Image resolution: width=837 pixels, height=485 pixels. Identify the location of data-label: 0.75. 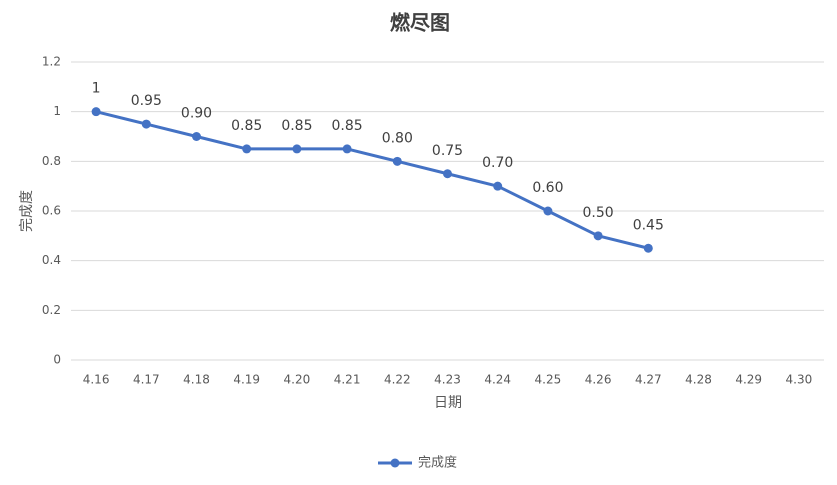
(447, 151).